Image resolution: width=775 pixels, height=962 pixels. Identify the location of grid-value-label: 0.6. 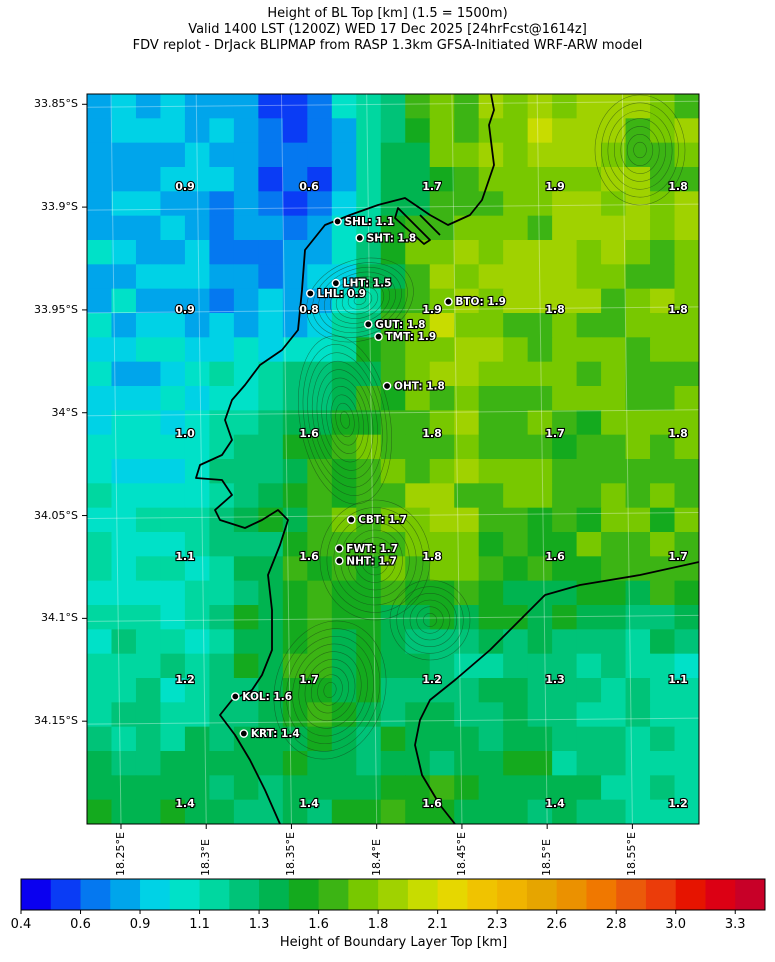
(309, 186).